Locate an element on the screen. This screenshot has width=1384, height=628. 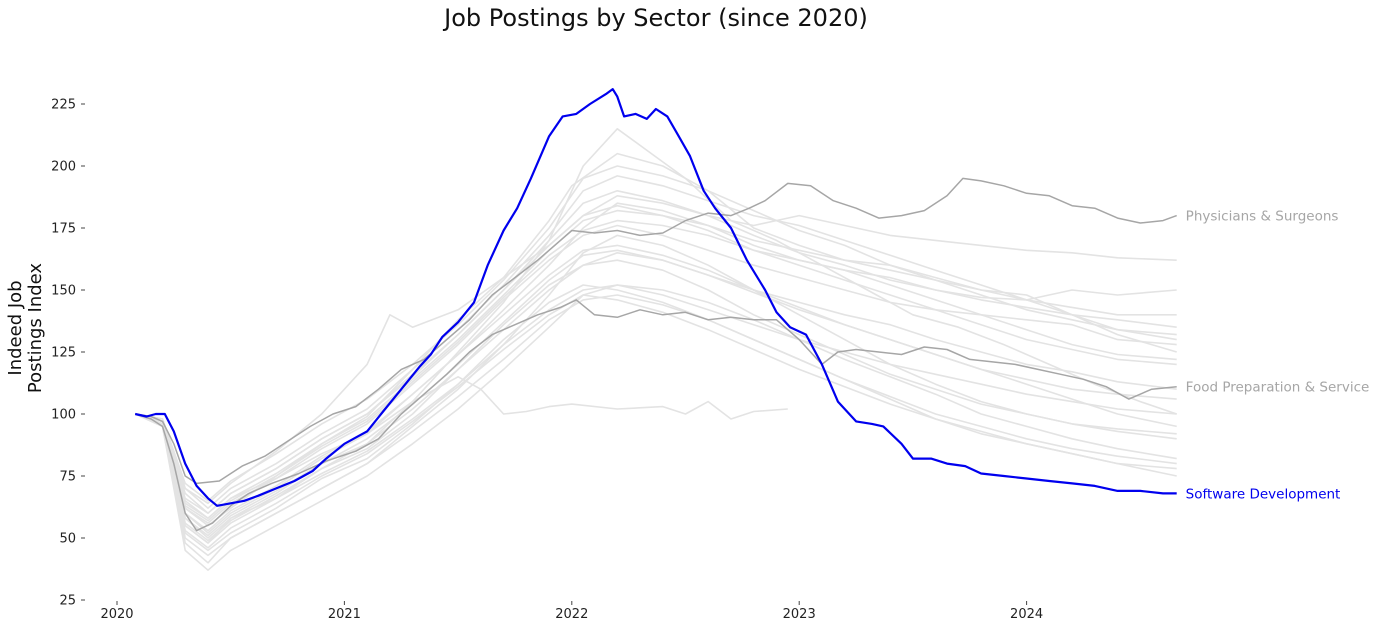
series-label-physicians: Physicians & Surgeons is located at coordinates (1262, 217).